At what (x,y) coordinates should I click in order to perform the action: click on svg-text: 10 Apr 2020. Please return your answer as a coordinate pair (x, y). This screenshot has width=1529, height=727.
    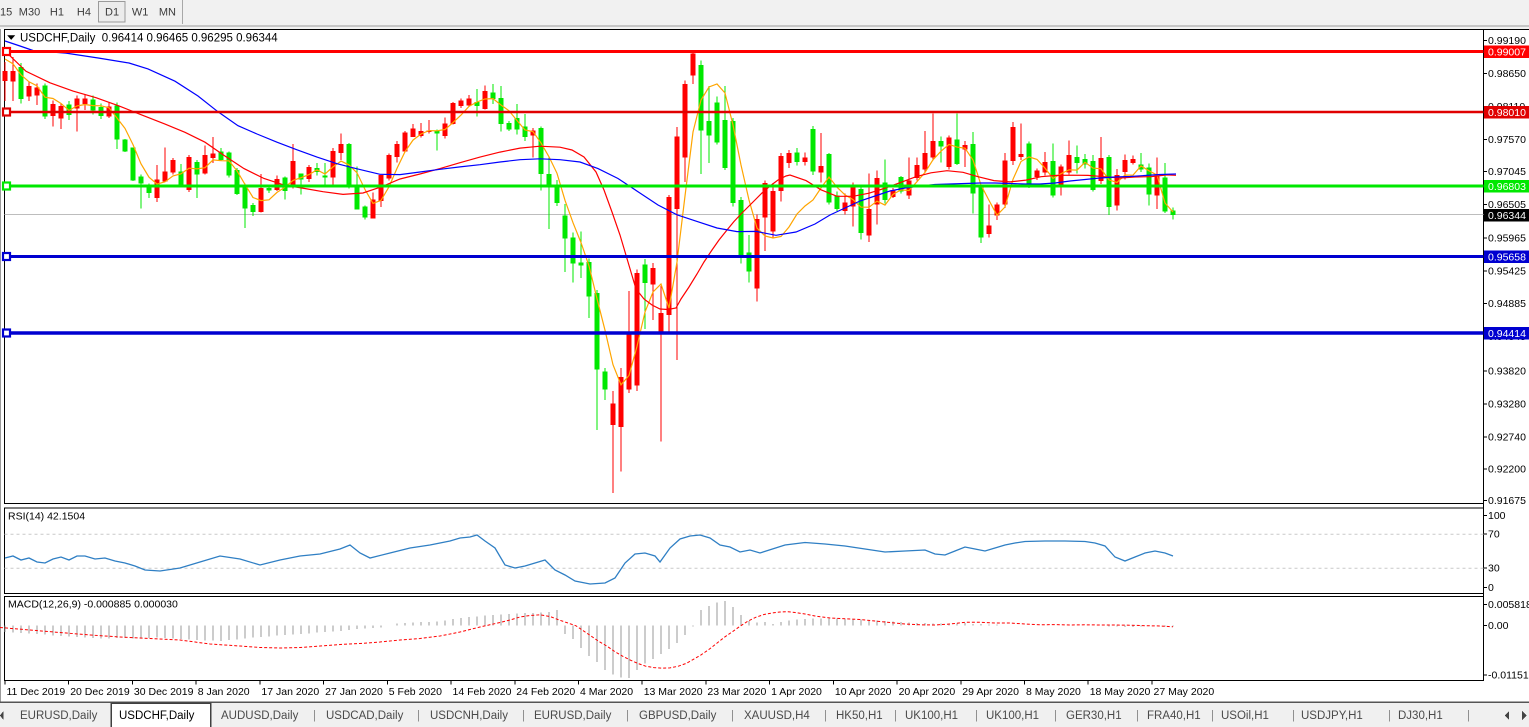
    Looking at the image, I should click on (863, 692).